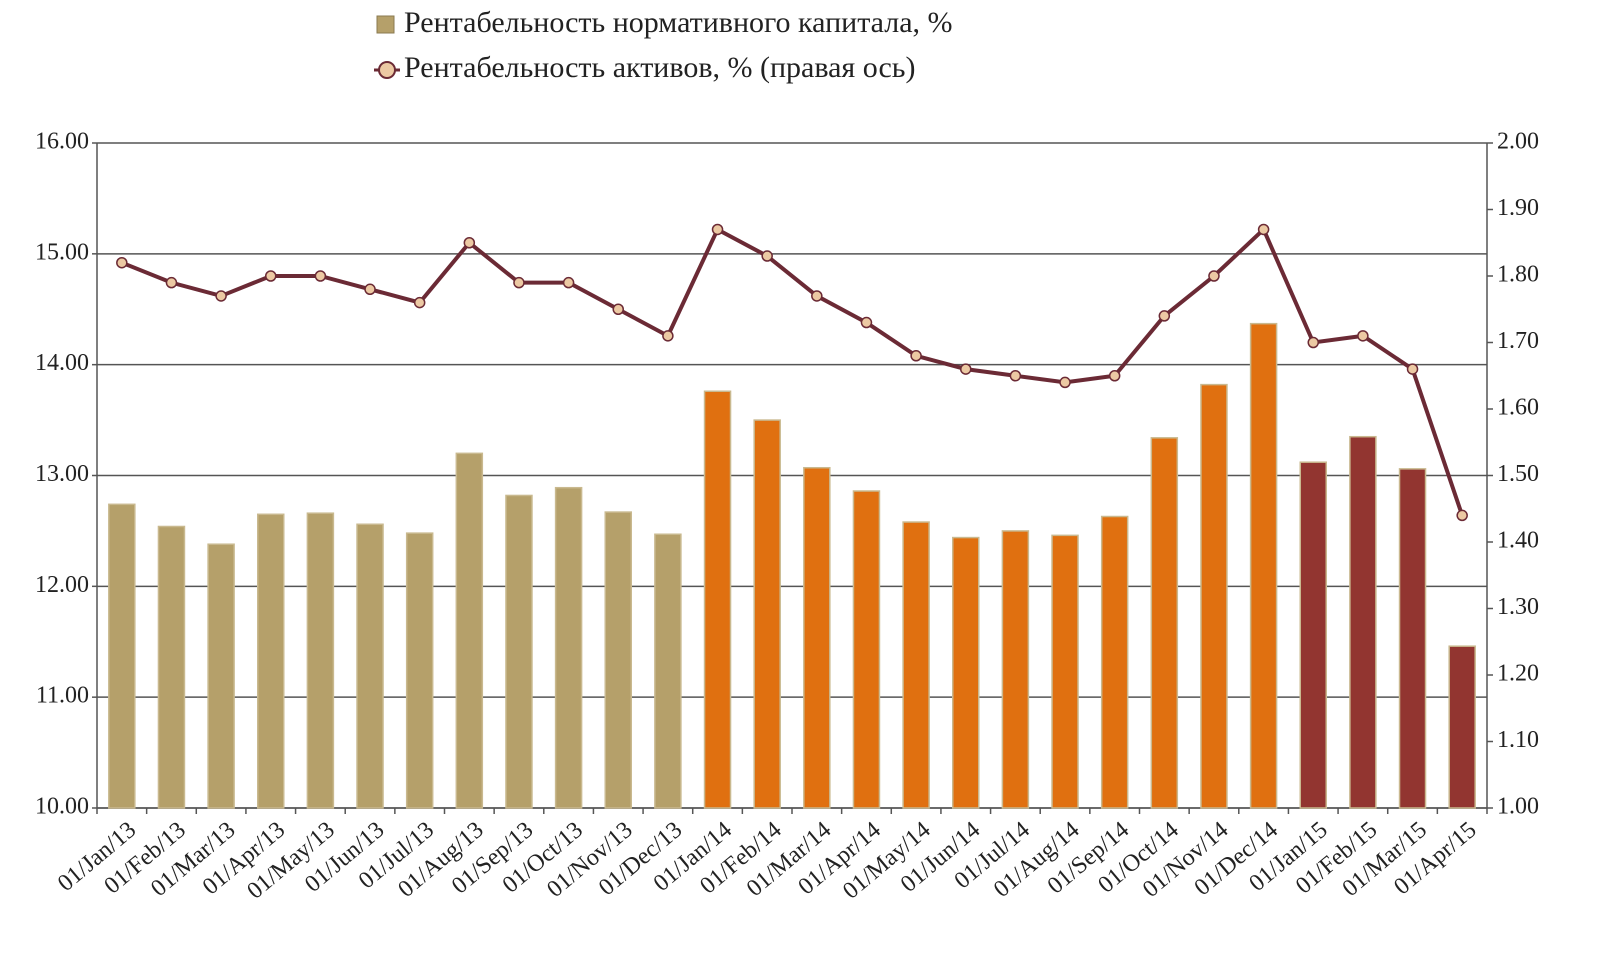 The height and width of the screenshot is (953, 1603). I want to click on y2-tick-label: 1.10, so click(1518, 740).